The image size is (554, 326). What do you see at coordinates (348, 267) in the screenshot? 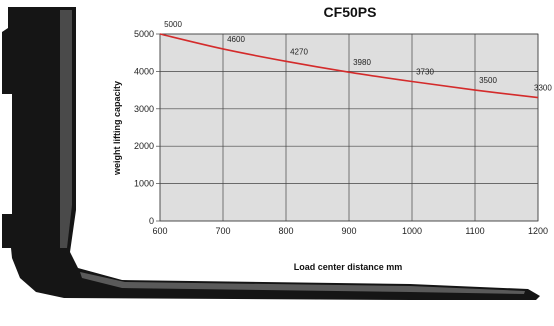
I see `x-axis-label: Load center distance mm` at bounding box center [348, 267].